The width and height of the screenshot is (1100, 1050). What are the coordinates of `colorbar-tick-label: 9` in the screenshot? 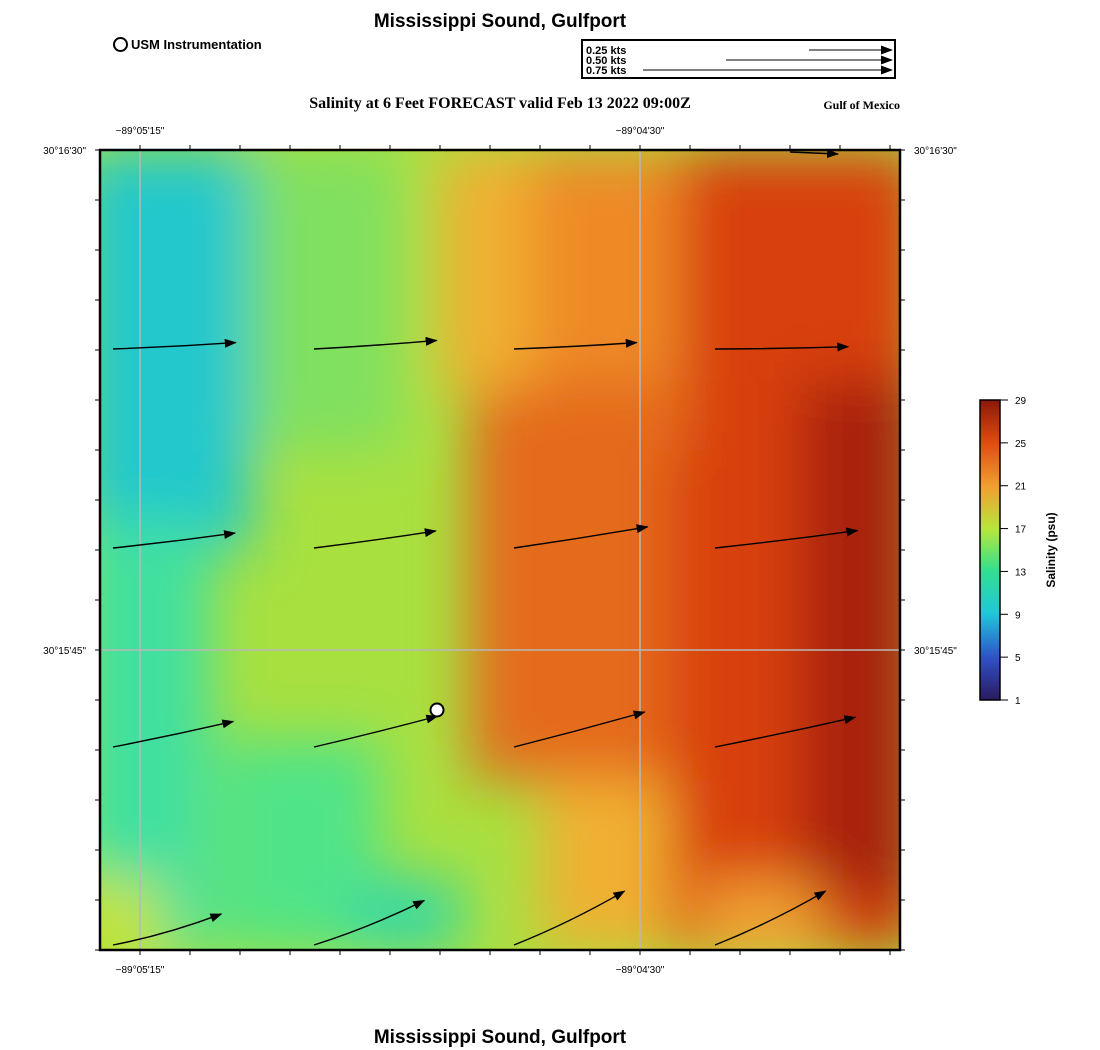 It's located at (1018, 615).